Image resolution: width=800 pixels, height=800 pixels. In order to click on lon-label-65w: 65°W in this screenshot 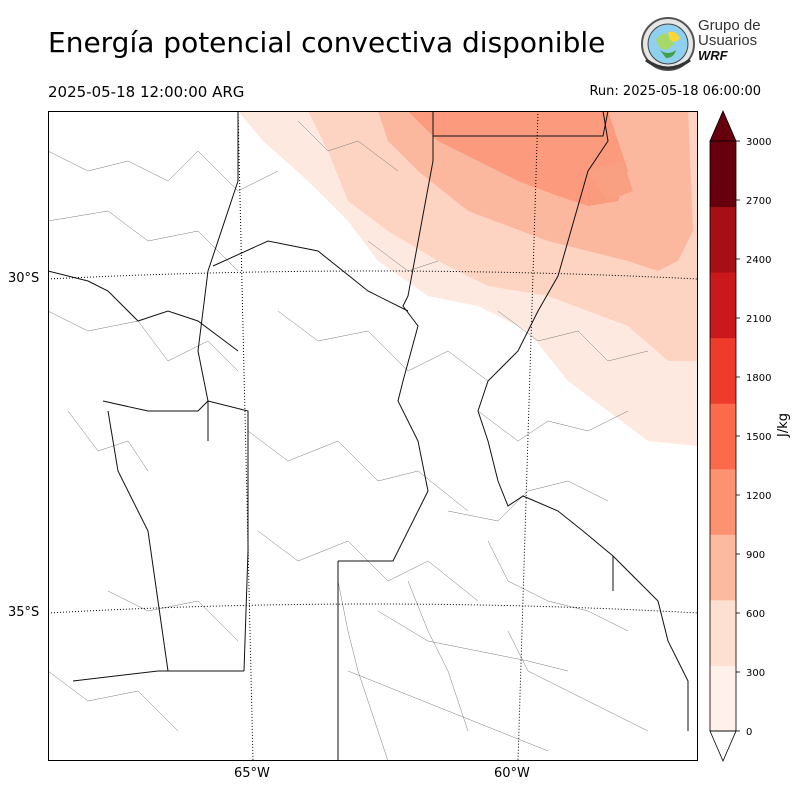, I will do `click(252, 773)`.